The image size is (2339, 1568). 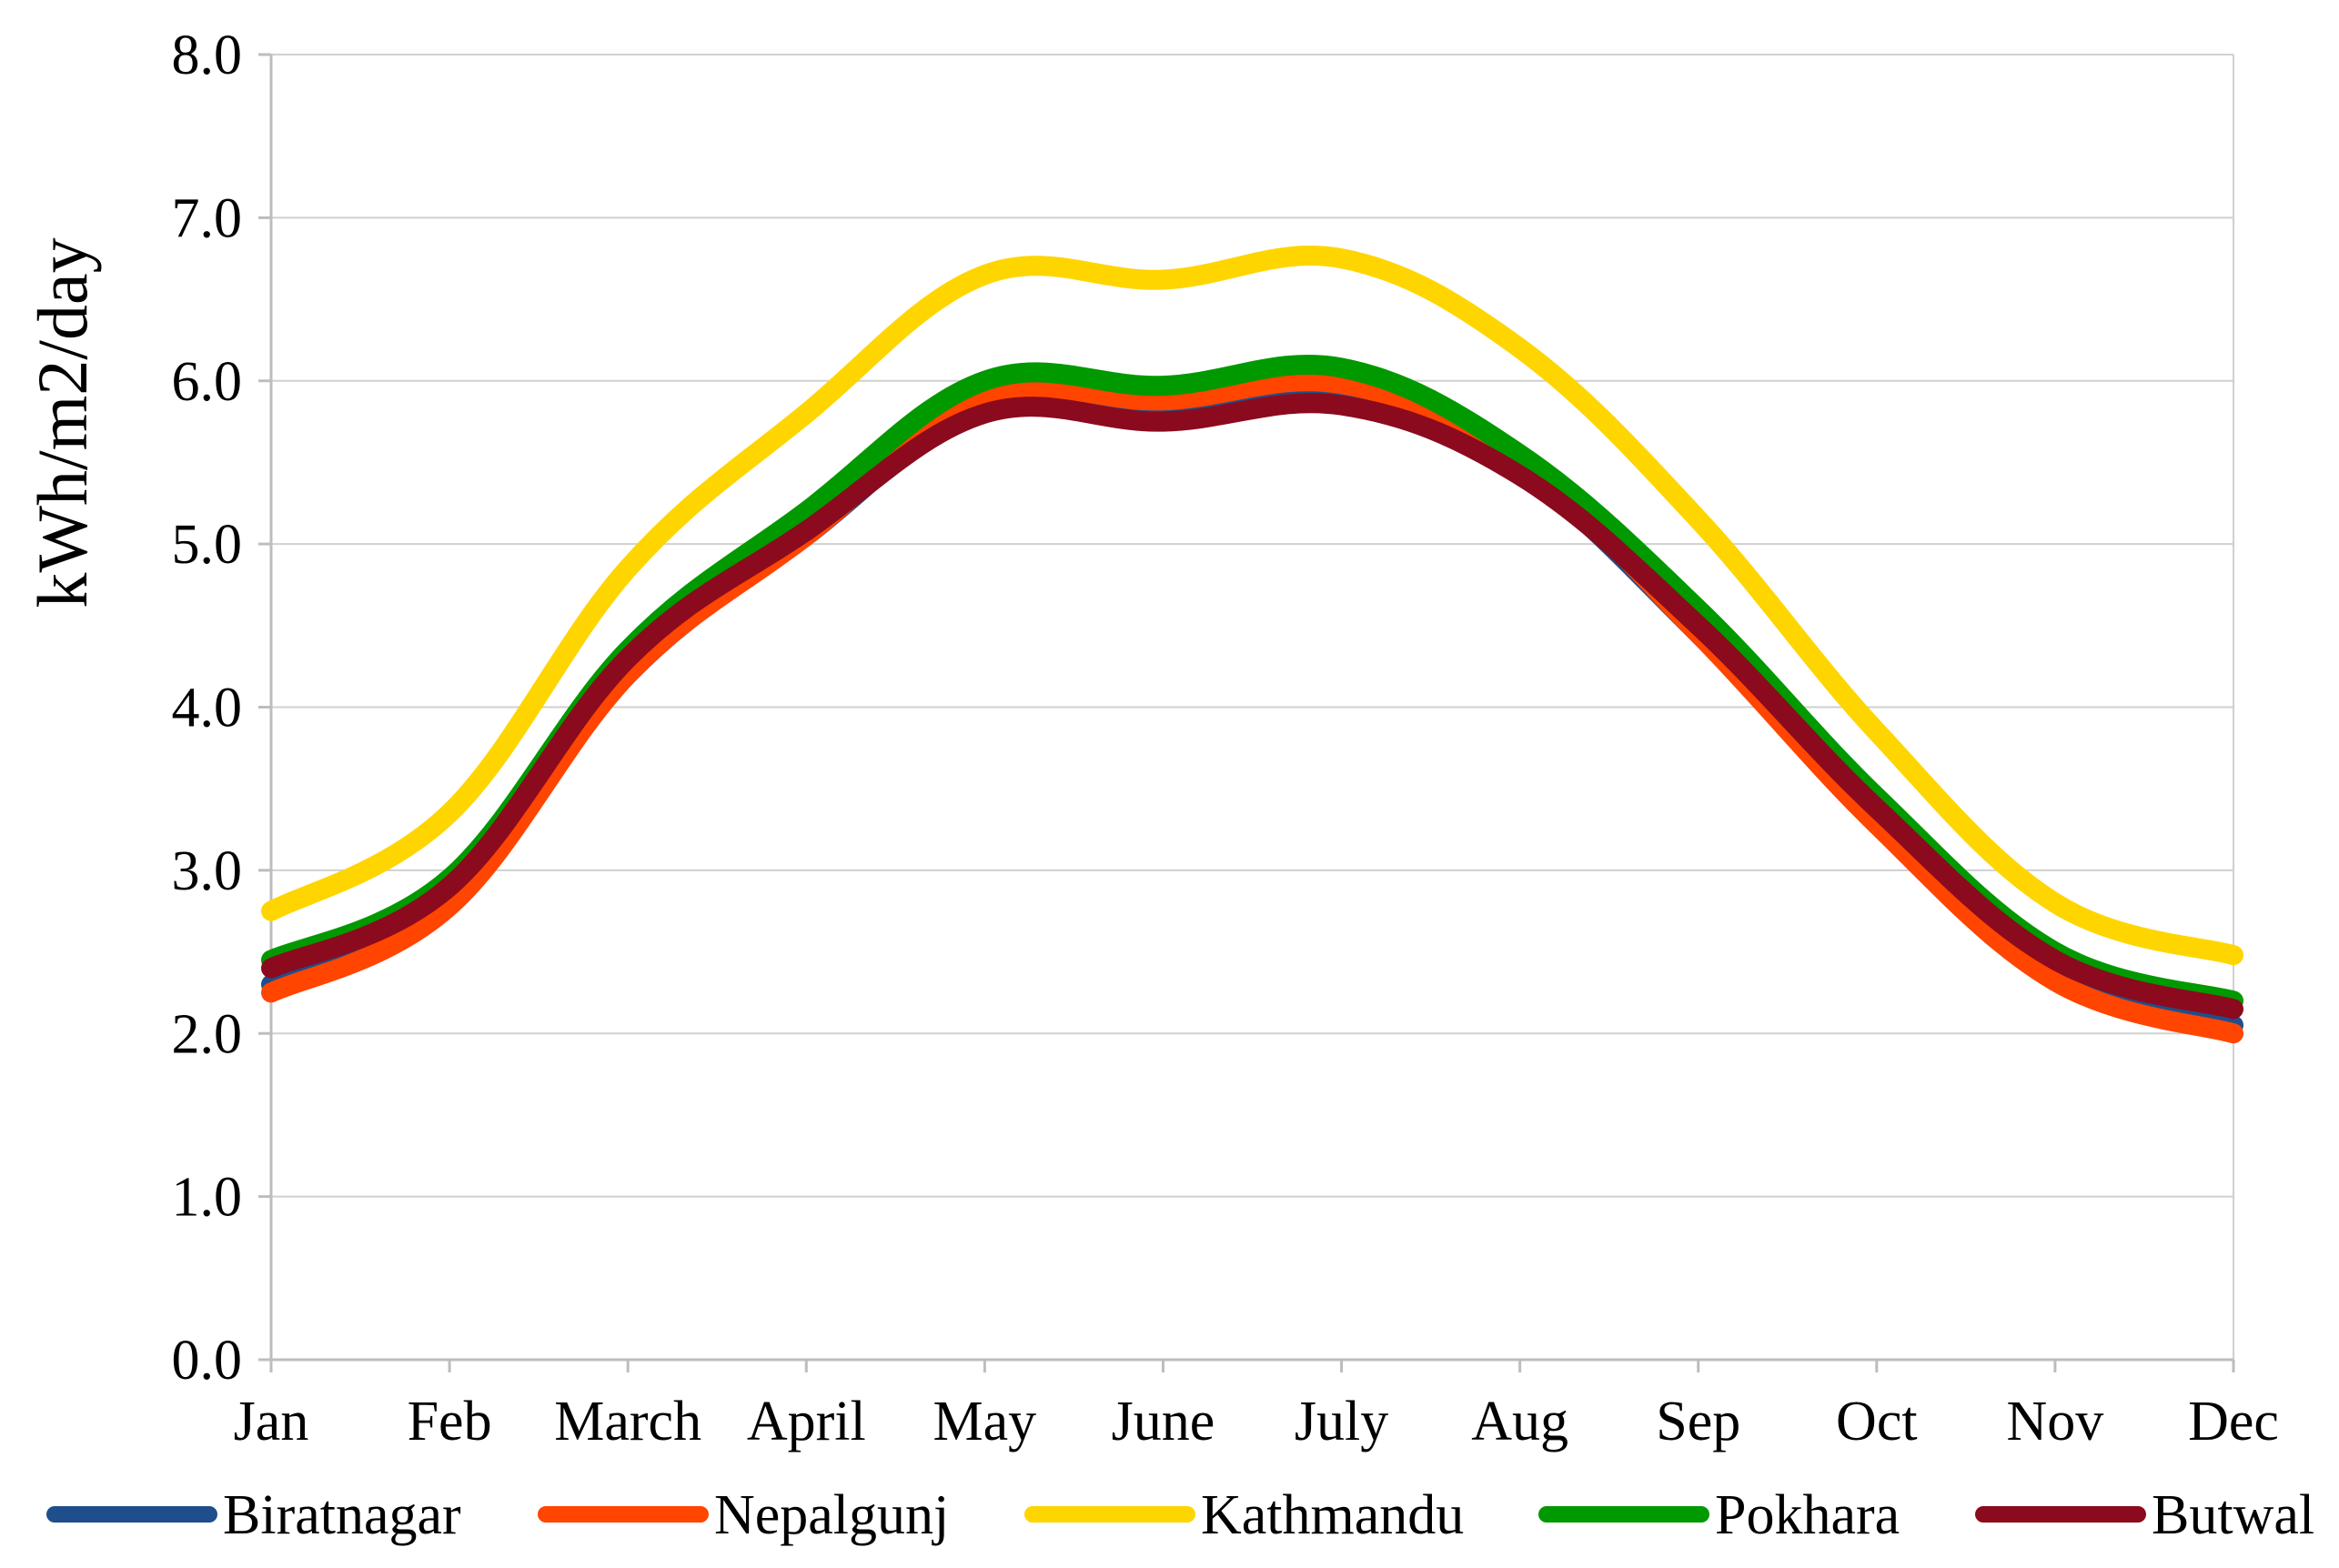 I want to click on legend-label: Pokhara, so click(x=1807, y=1515).